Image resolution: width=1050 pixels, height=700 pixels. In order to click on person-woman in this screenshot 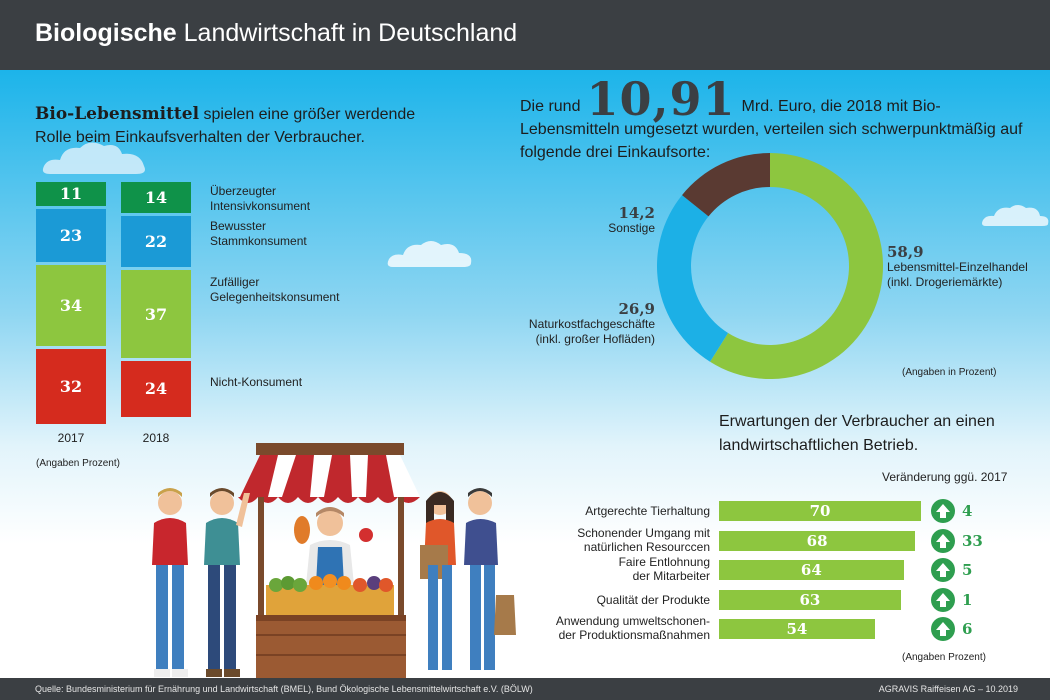, I will do `click(438, 580)`.